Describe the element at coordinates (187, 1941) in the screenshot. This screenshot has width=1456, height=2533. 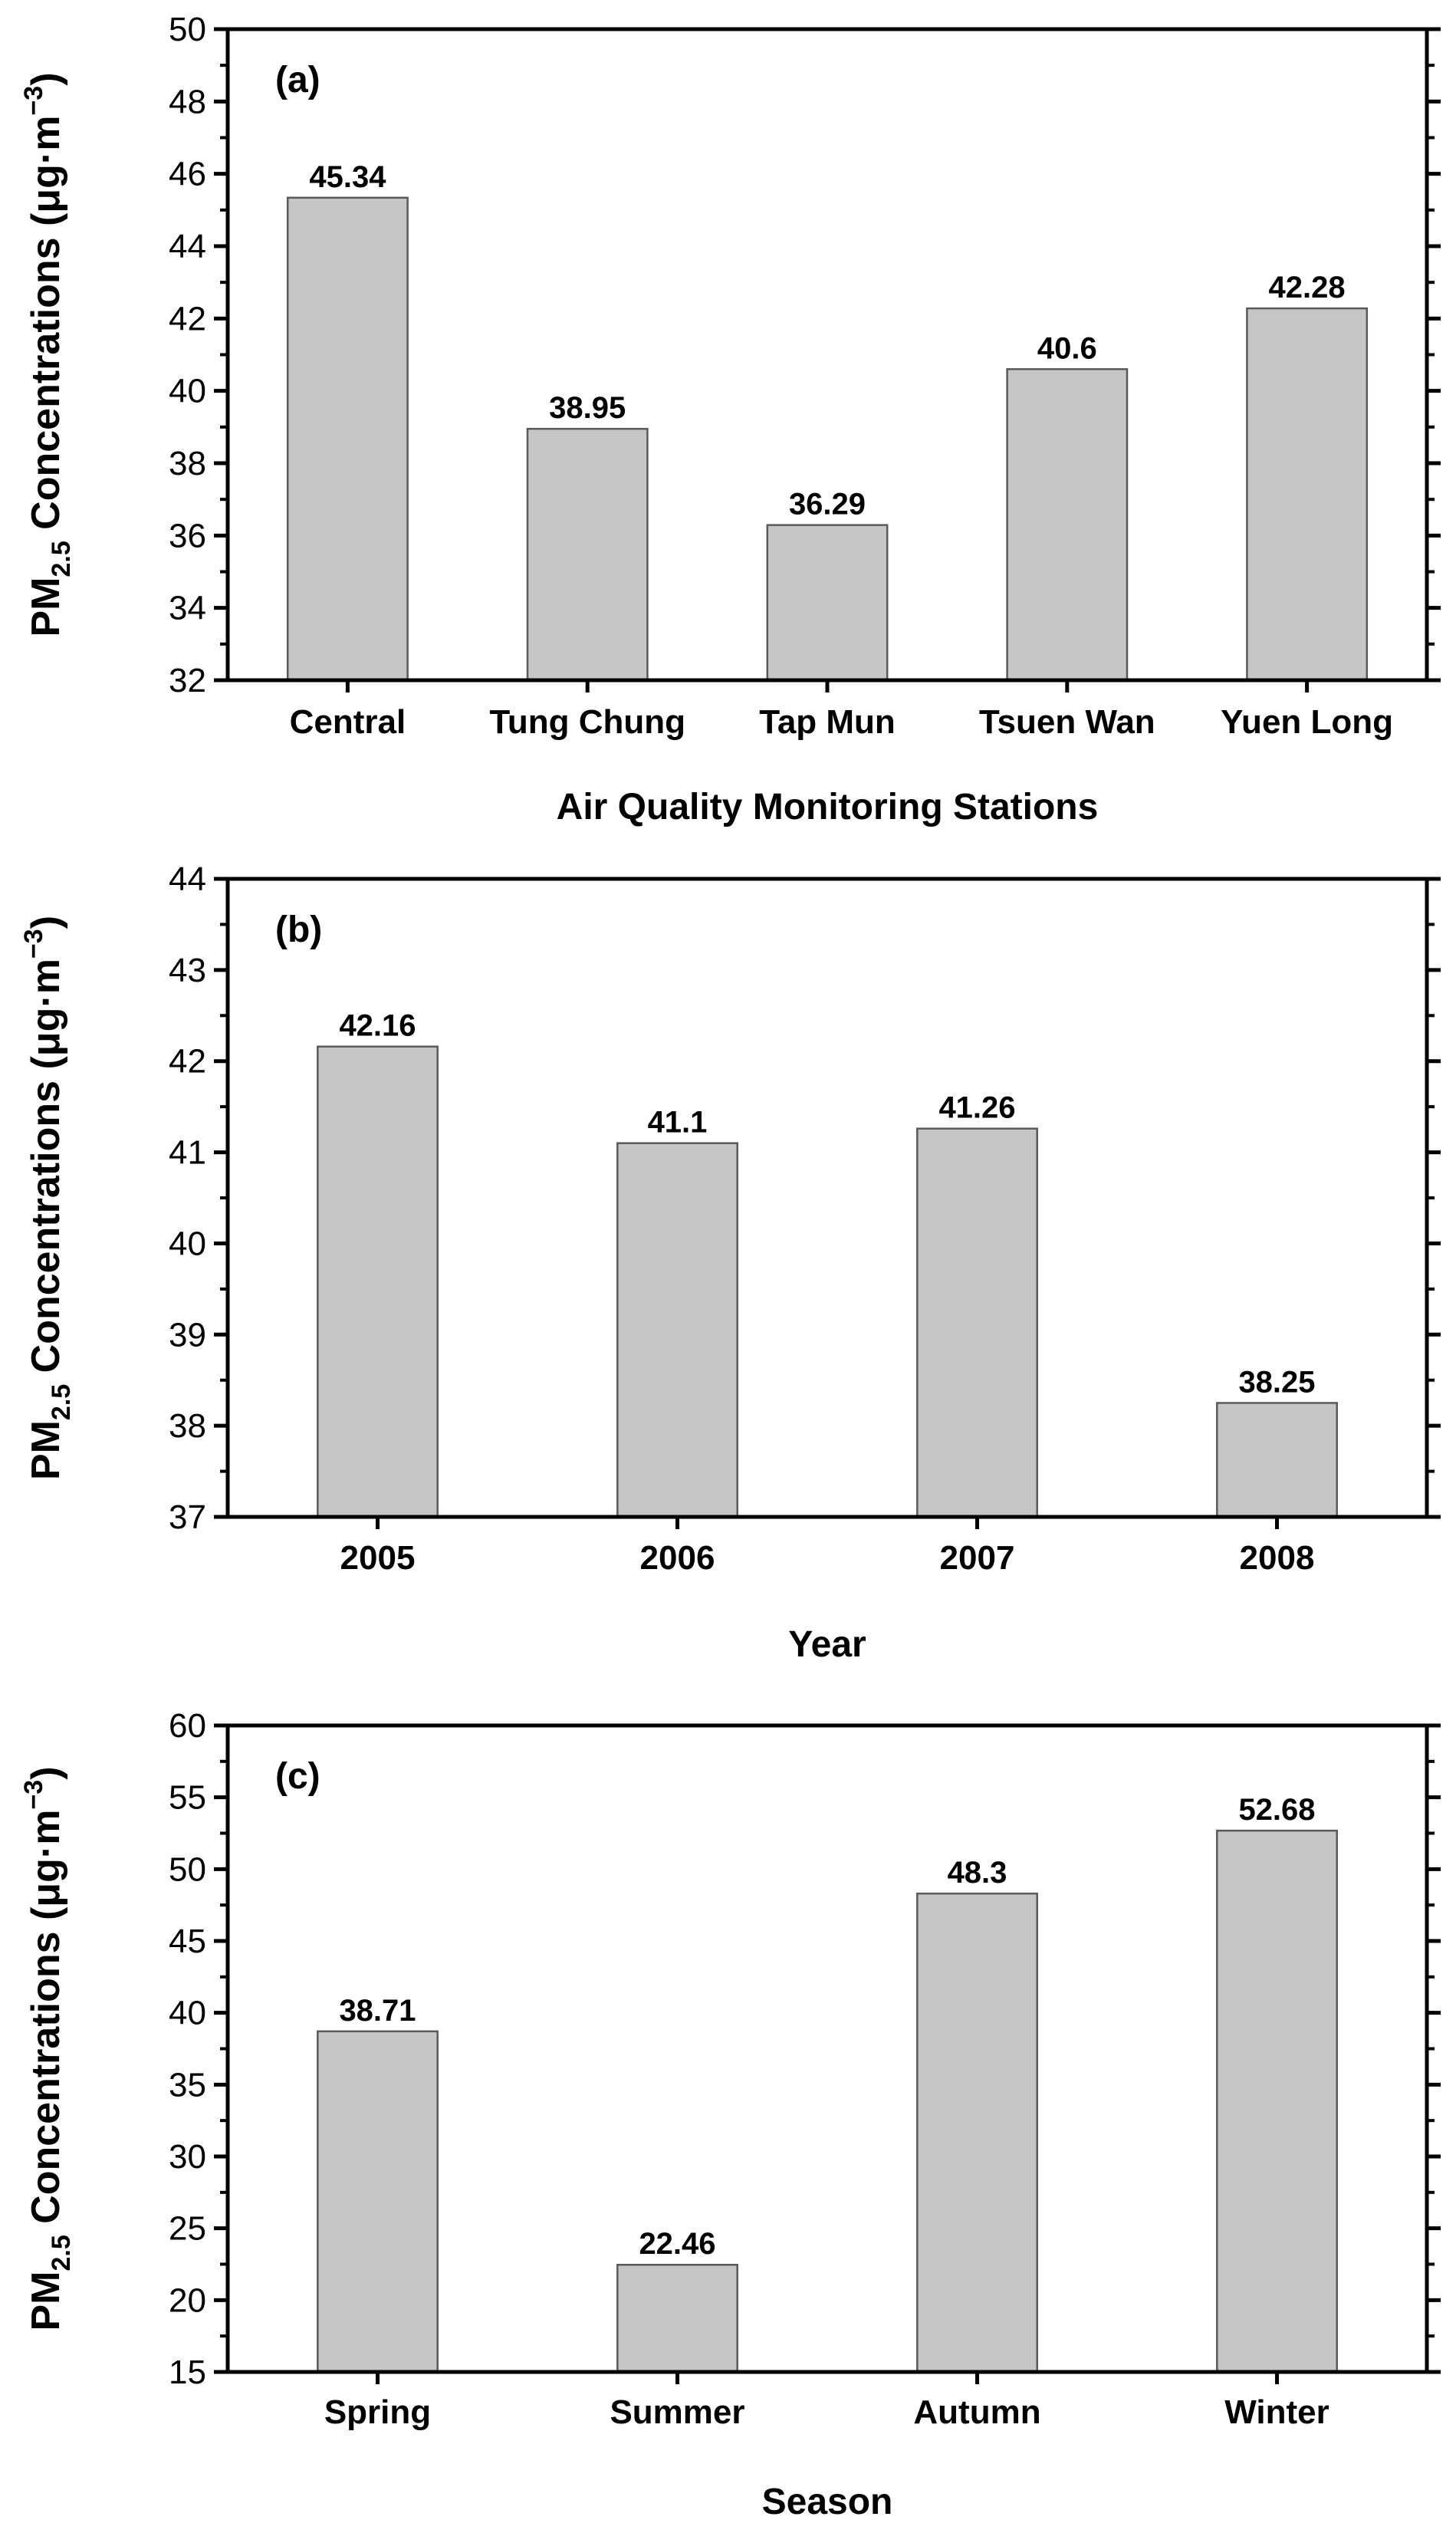
I see `y-tick-label: 45` at that location.